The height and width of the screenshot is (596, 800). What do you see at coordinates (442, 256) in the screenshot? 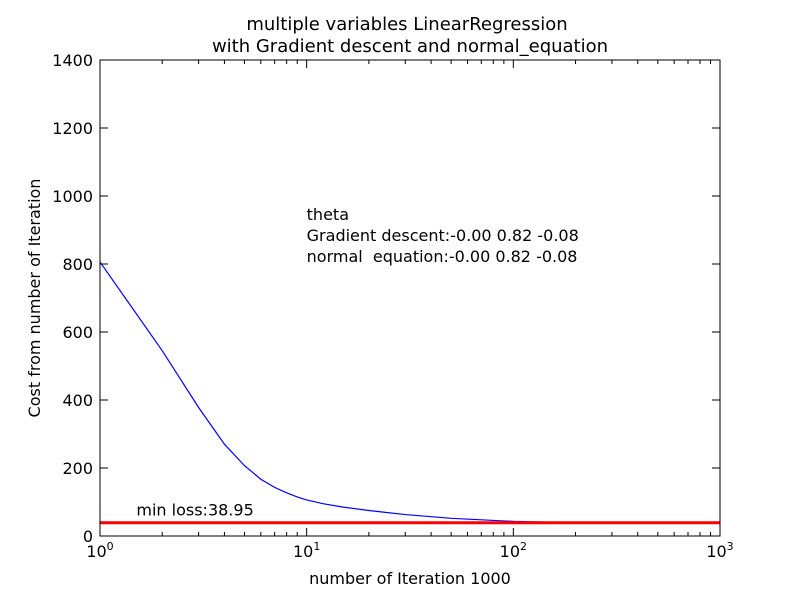
I see `annotation-theta-ne: normal equation:-0.00 0.82 -0.08` at bounding box center [442, 256].